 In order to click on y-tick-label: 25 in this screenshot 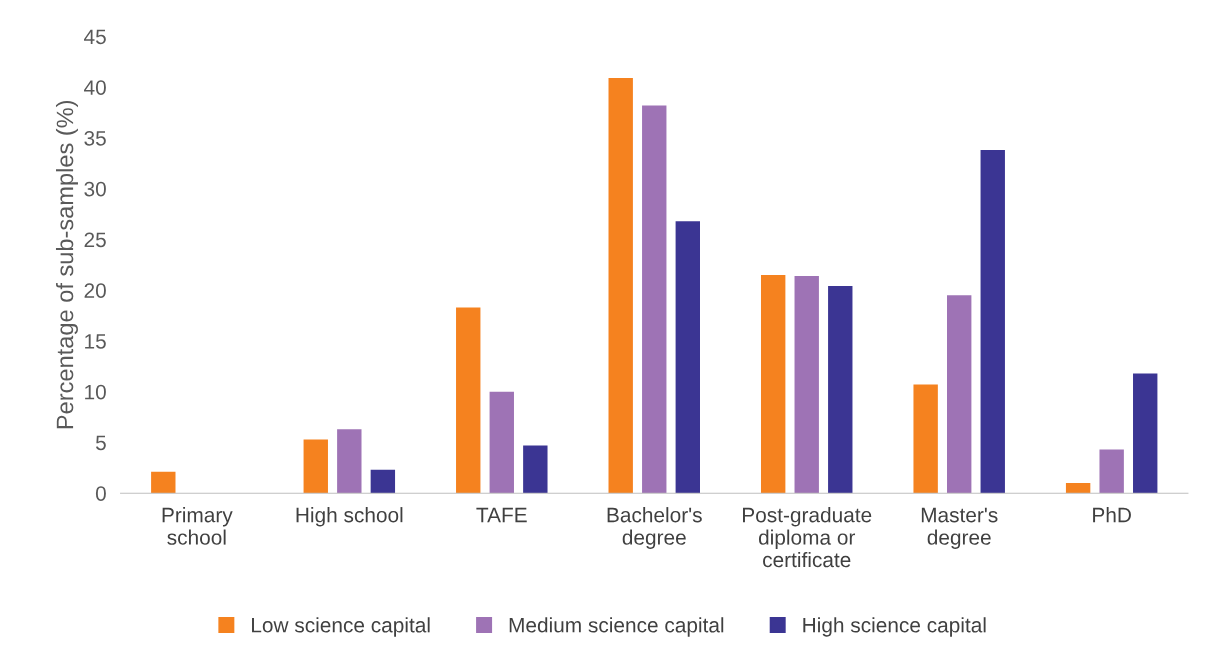, I will do `click(95, 240)`.